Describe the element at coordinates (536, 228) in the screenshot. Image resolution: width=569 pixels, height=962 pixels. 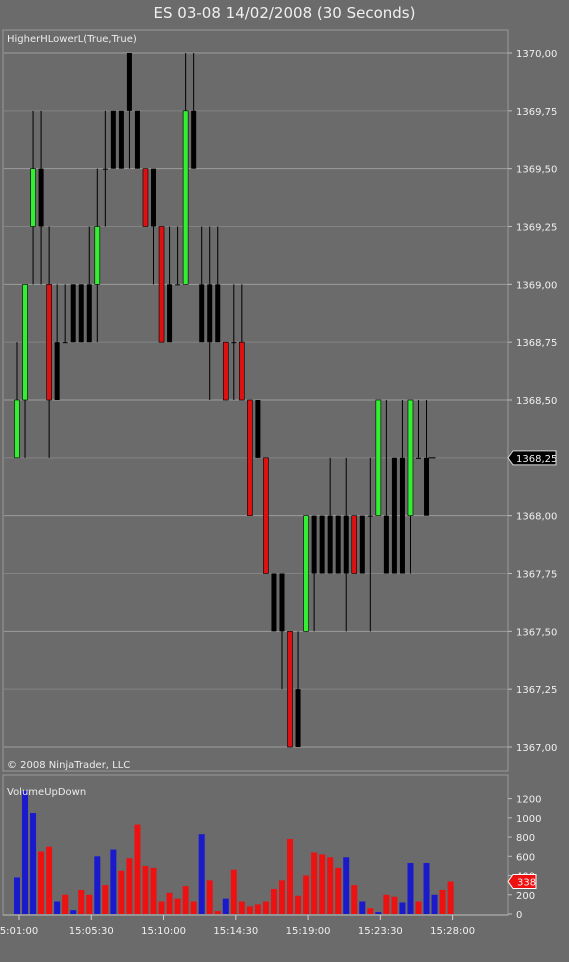
I see `price-tick-label: 1369,25` at that location.